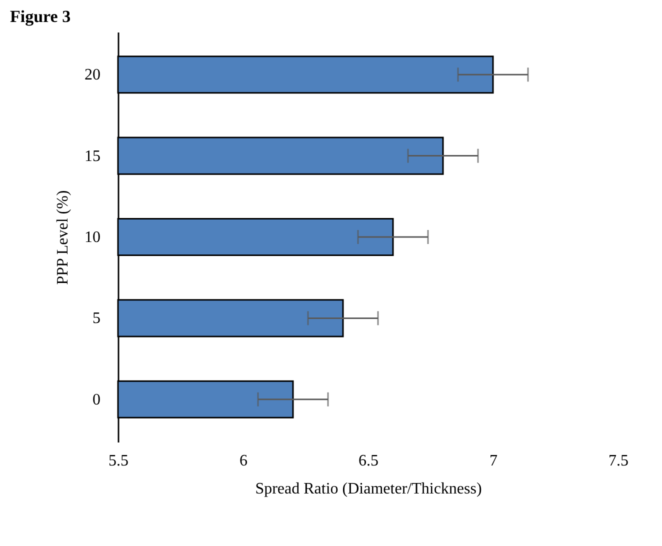  I want to click on y-tick-label: 15, so click(92, 156).